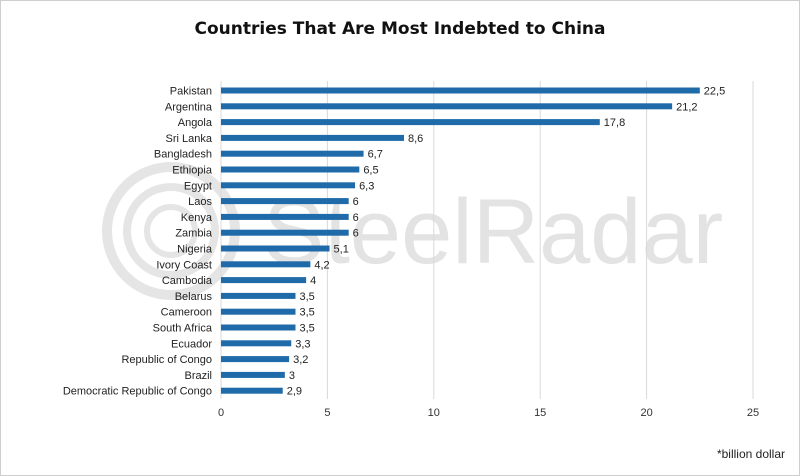 This screenshot has width=800, height=476. Describe the element at coordinates (313, 281) in the screenshot. I see `data-label: 4` at that location.